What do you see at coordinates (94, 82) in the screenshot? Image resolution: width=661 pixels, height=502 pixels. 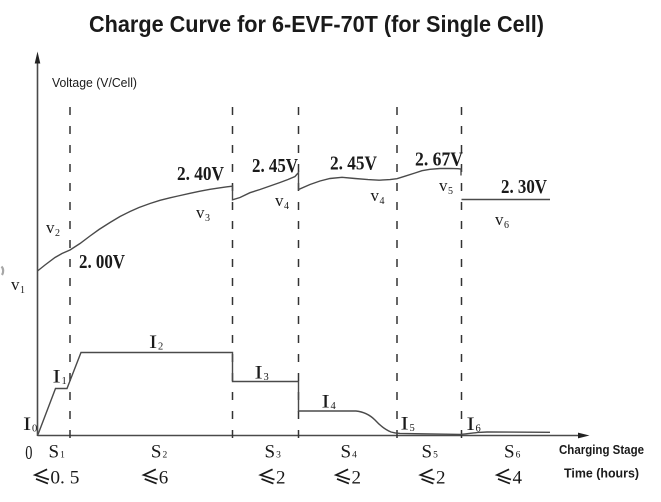 I see `svg-text: Voltage (V/Cell)` at bounding box center [94, 82].